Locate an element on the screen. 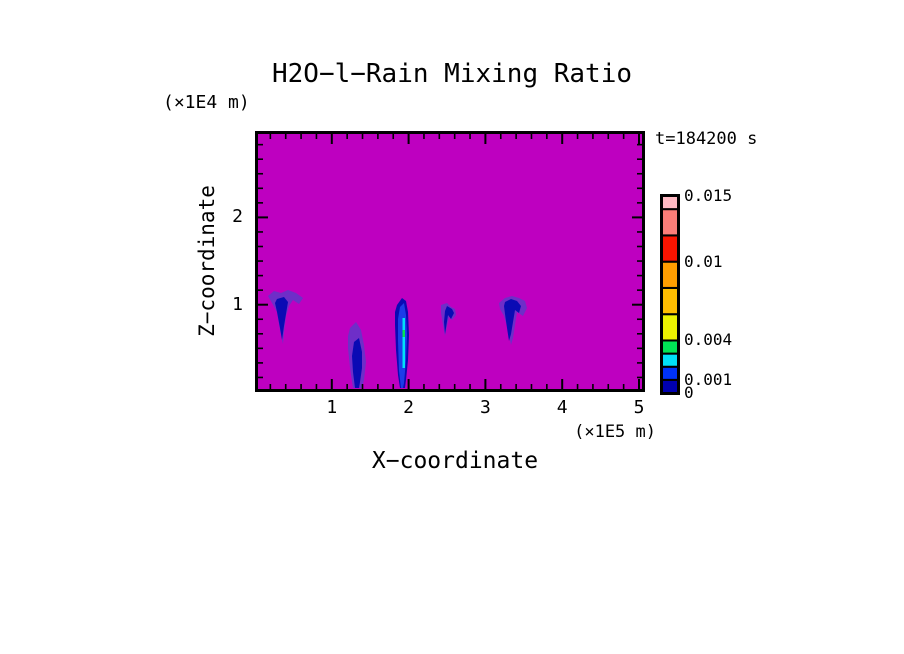 This screenshot has width=904, height=654. x-axis-tick-label: 3 is located at coordinates (485, 407).